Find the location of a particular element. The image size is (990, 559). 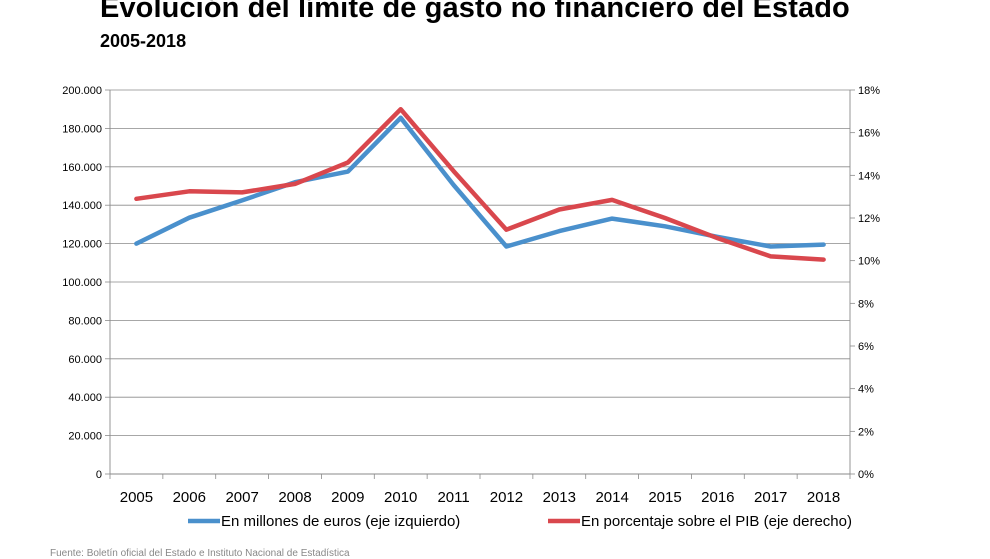

right-tick-label: 16% is located at coordinates (869, 134).